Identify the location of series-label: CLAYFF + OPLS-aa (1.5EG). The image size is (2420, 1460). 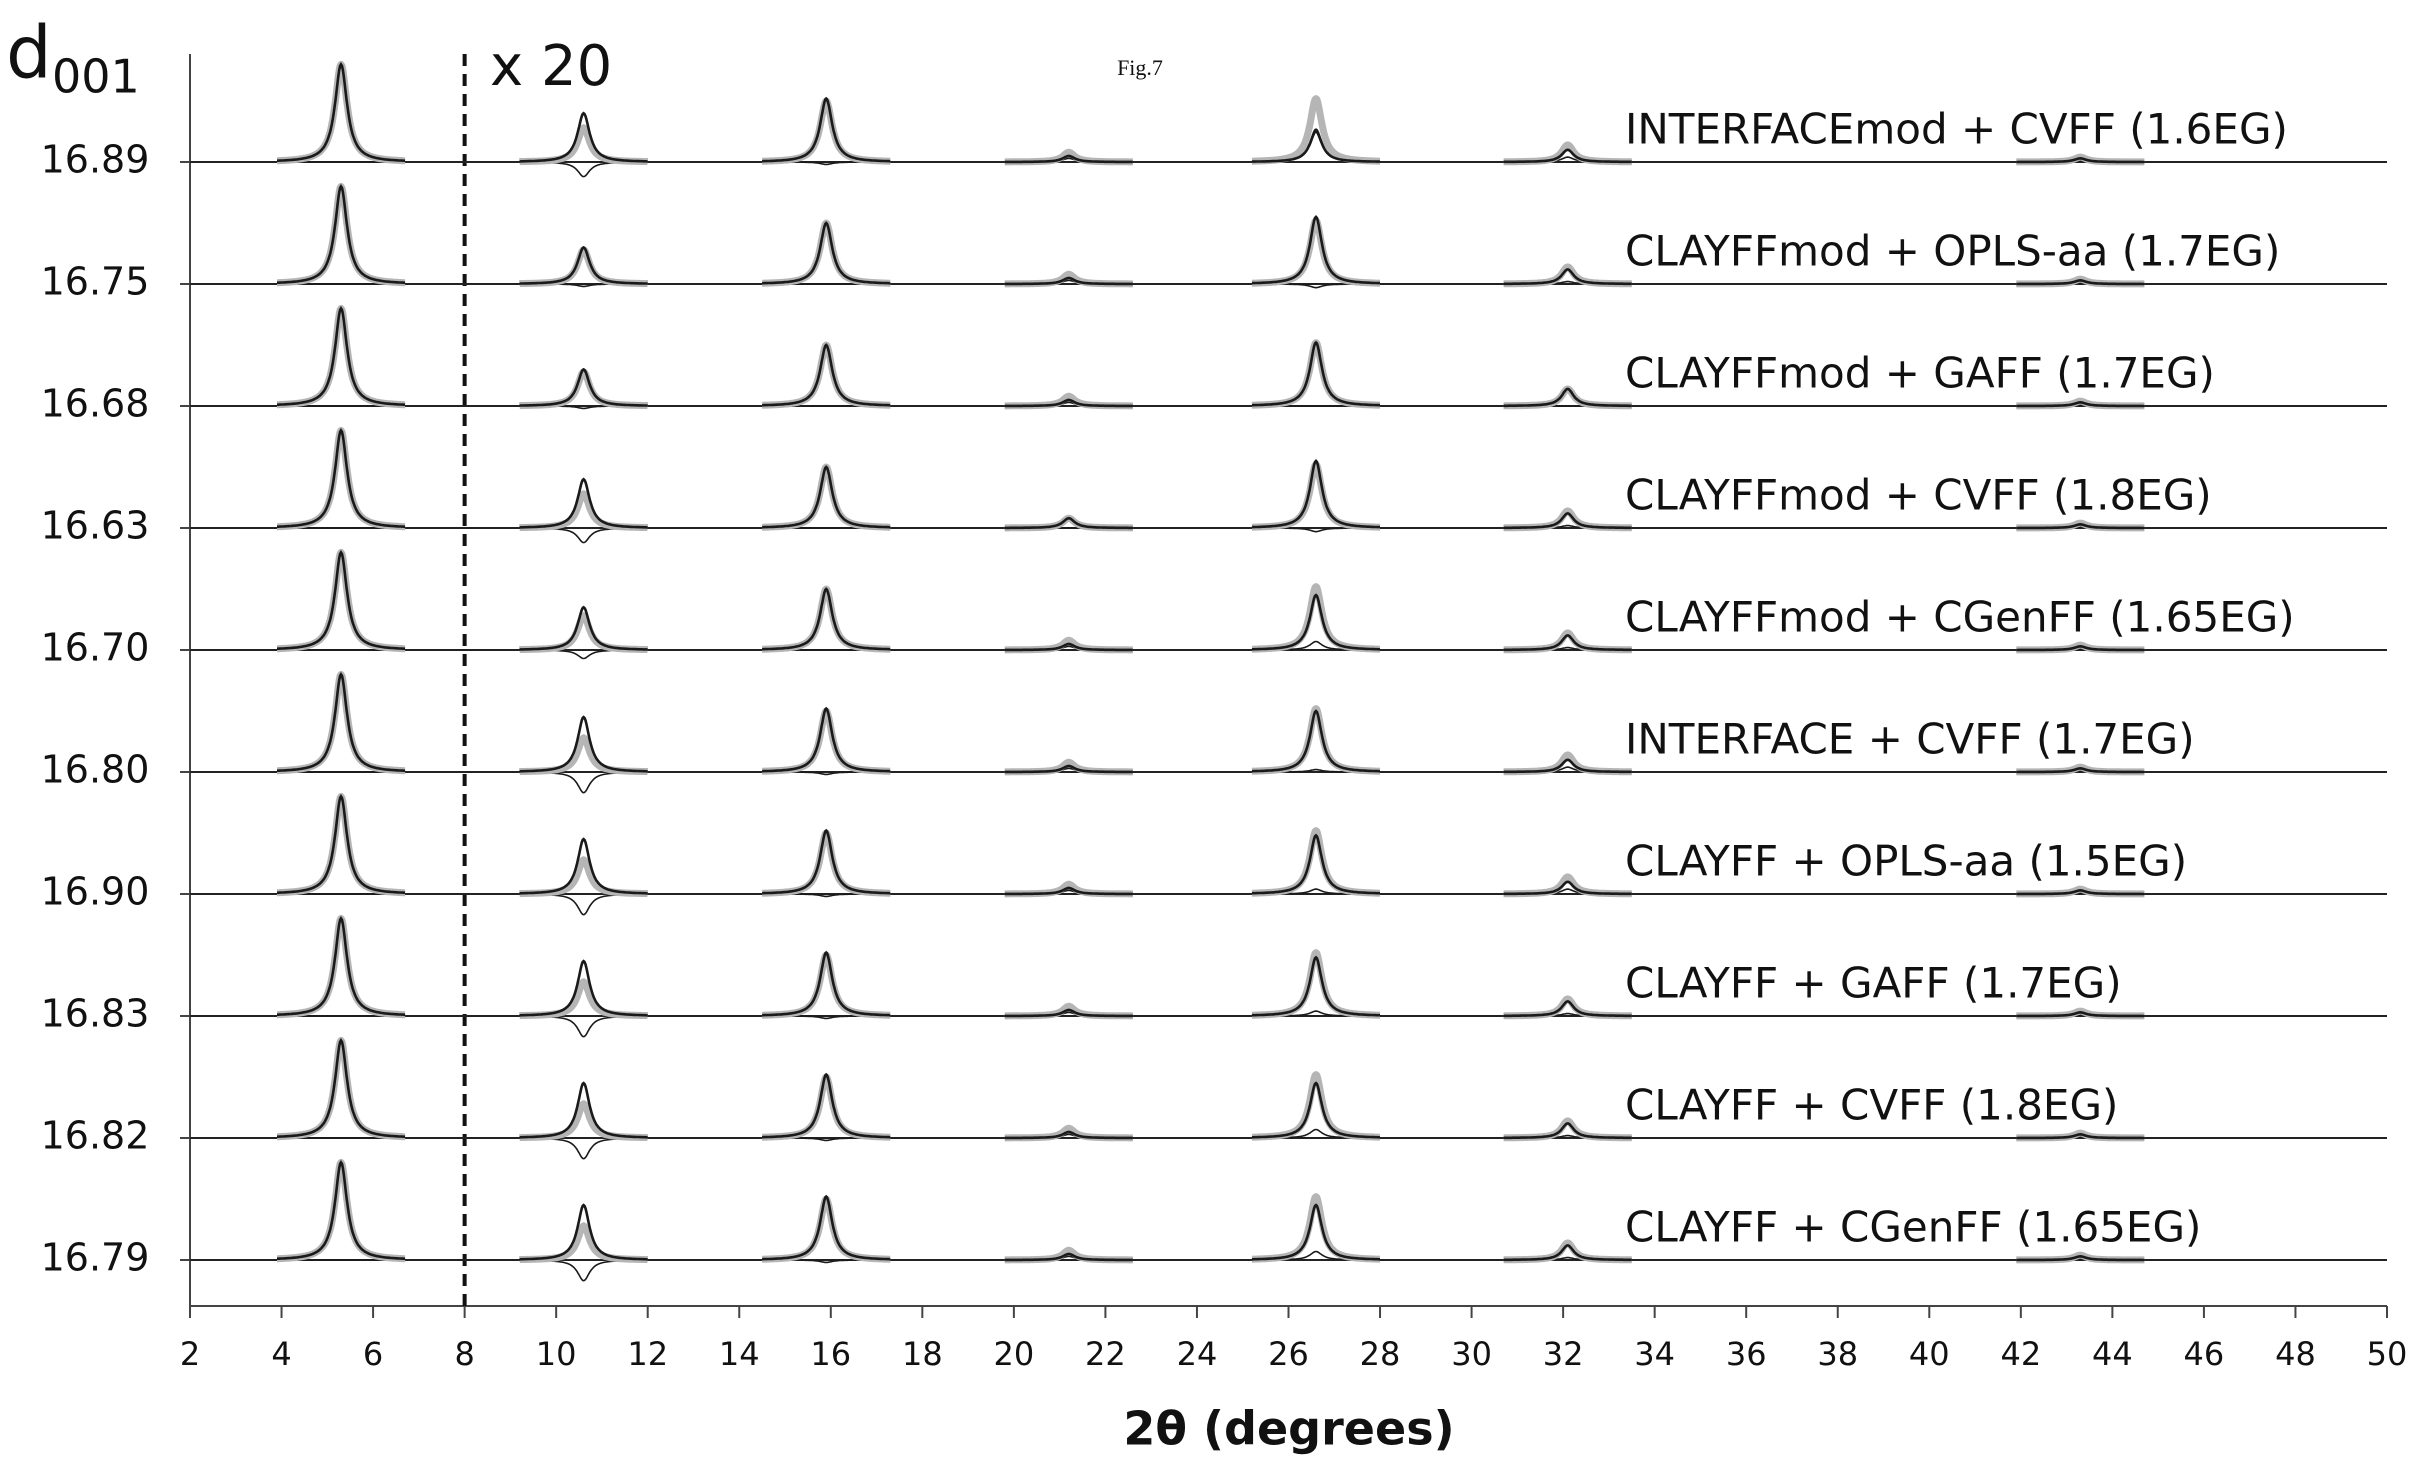
(1906, 861).